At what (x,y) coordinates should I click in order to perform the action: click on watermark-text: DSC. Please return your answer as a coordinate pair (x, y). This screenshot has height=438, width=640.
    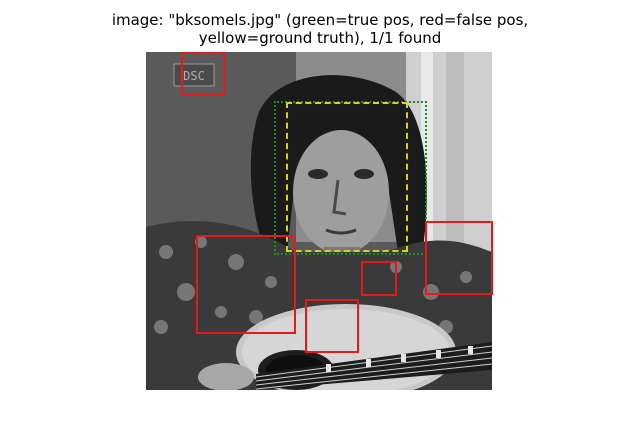
    Looking at the image, I should click on (194, 76).